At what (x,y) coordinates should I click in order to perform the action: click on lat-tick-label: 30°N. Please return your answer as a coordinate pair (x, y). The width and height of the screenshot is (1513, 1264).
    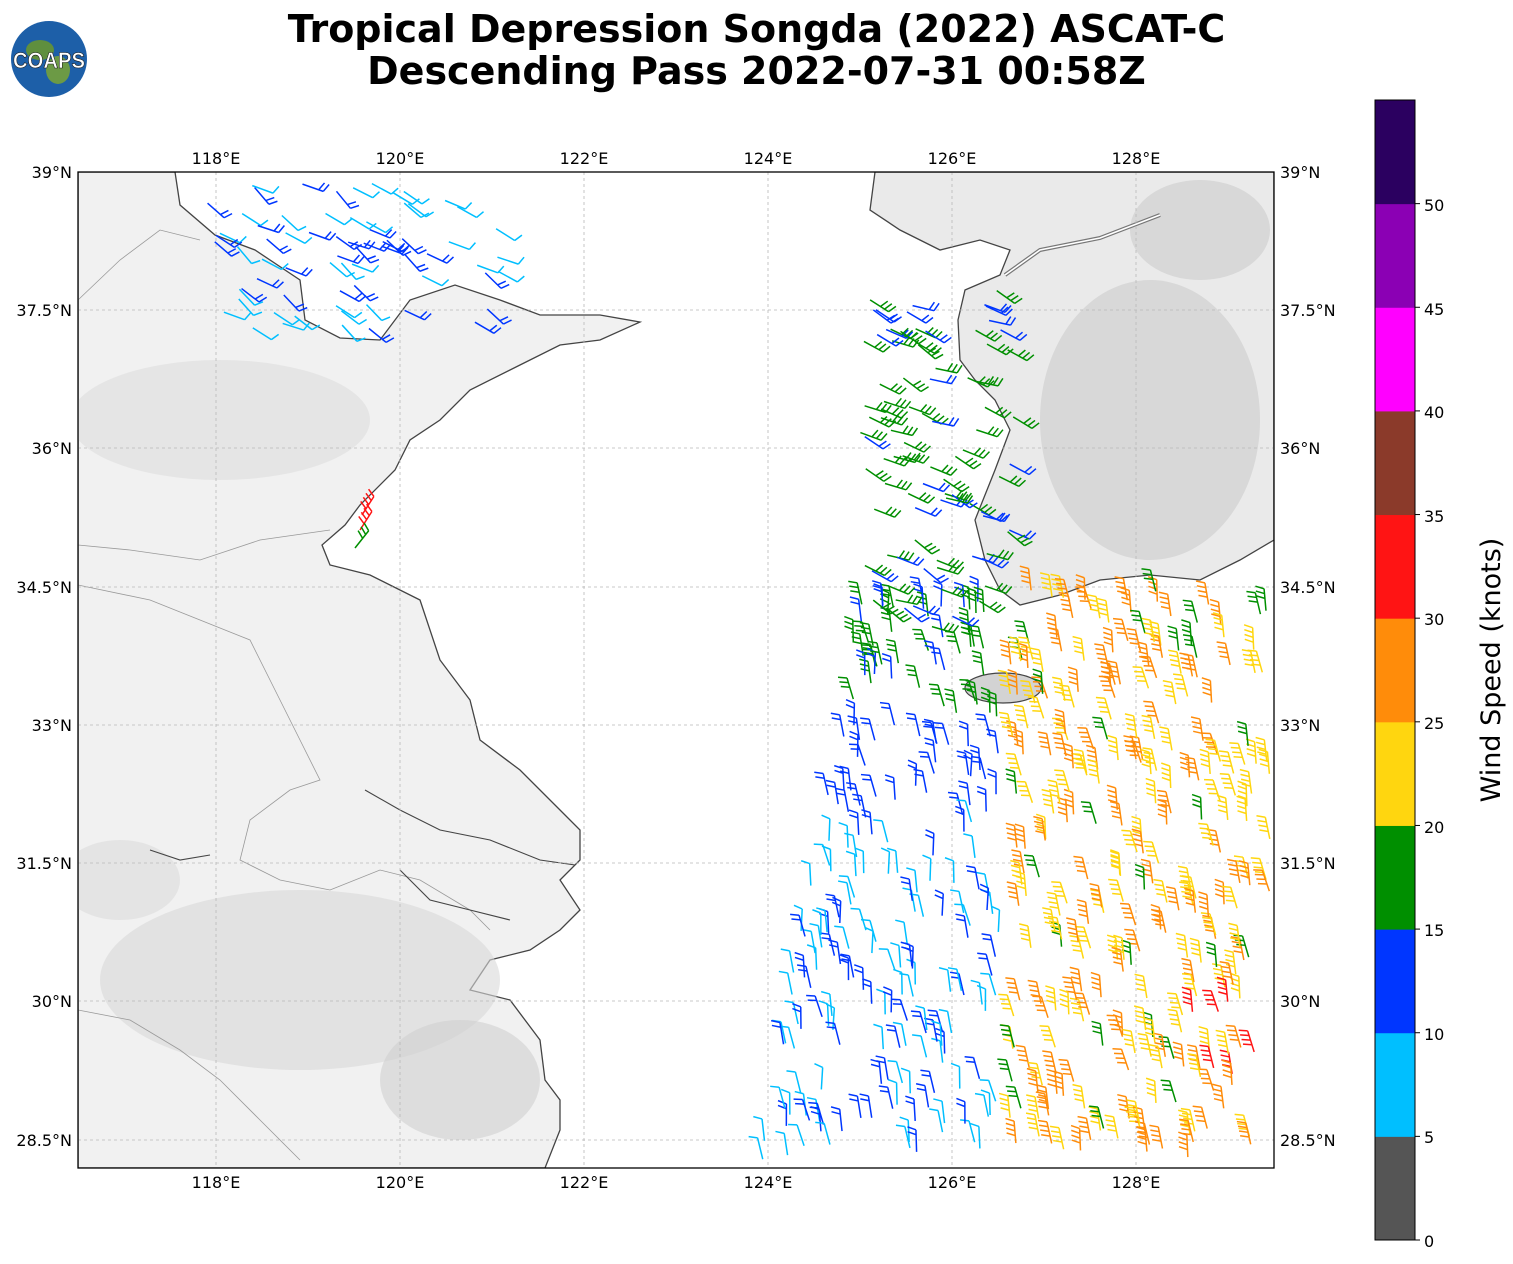
    Looking at the image, I should click on (52, 1001).